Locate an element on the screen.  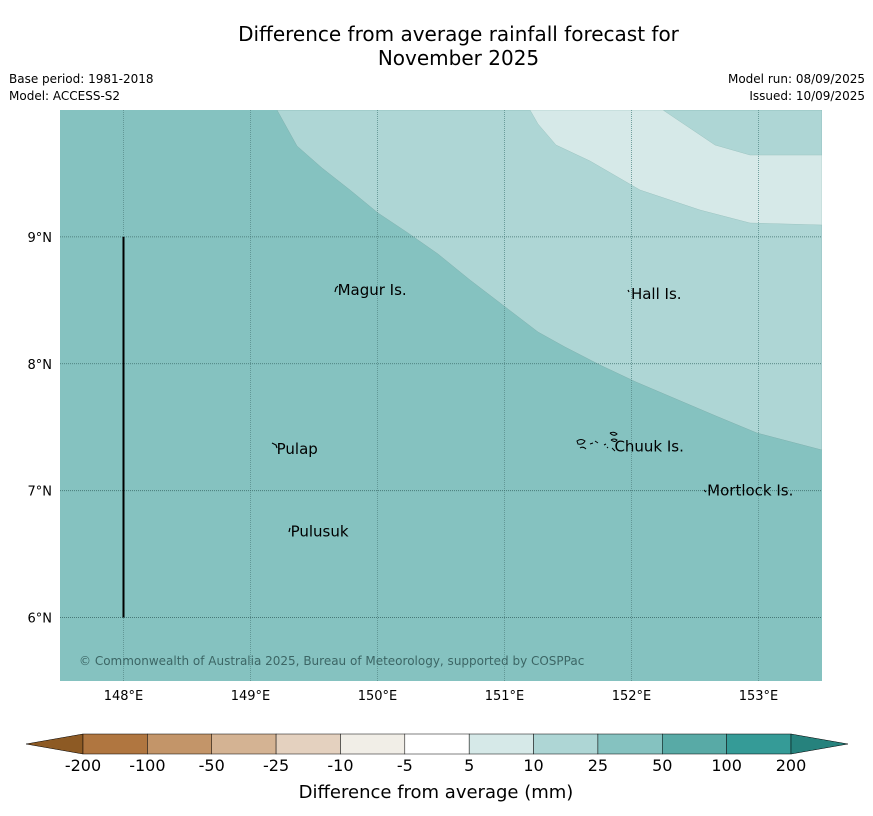
place-label: Hall Is. is located at coordinates (656, 294).